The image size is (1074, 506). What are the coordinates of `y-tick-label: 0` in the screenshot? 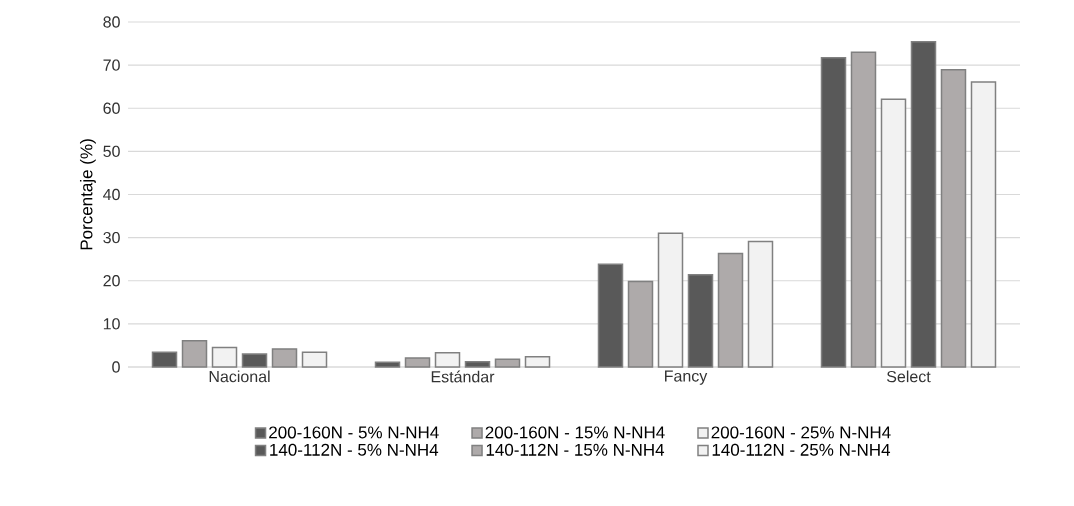 It's located at (116, 367).